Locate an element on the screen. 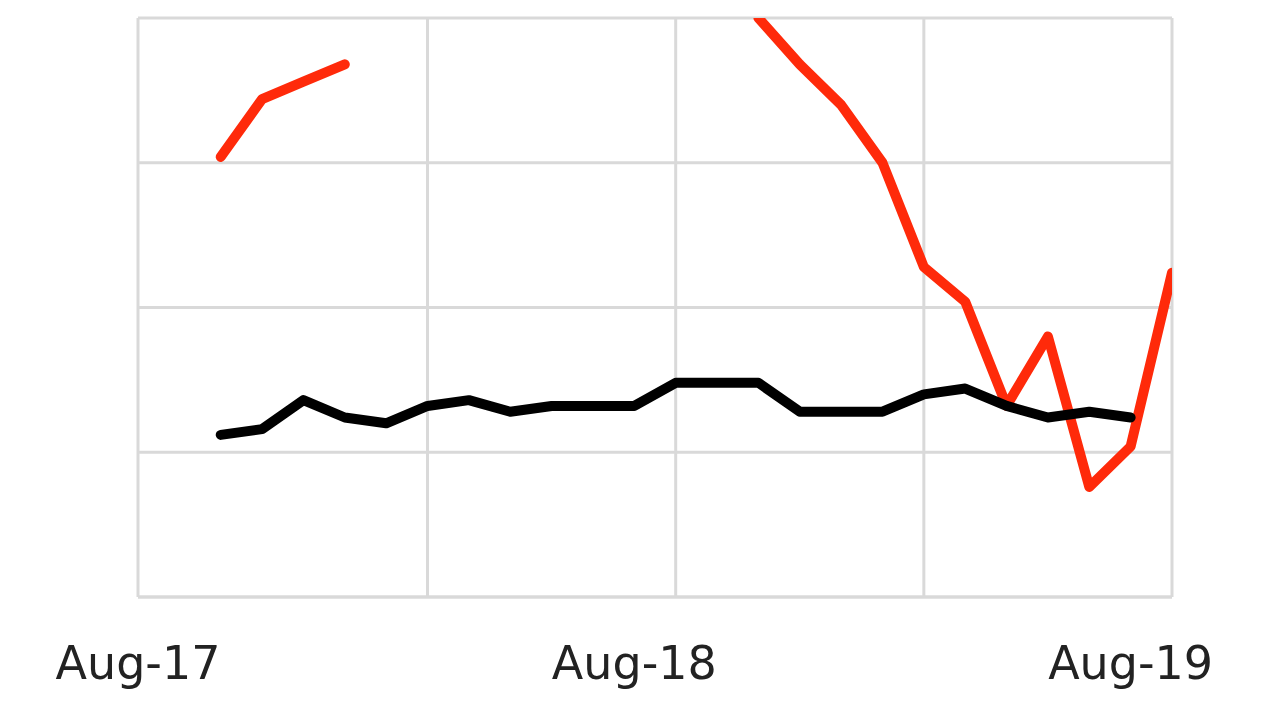 This screenshot has width=1280, height=721. x-tick-label: Aug-18 is located at coordinates (634, 662).